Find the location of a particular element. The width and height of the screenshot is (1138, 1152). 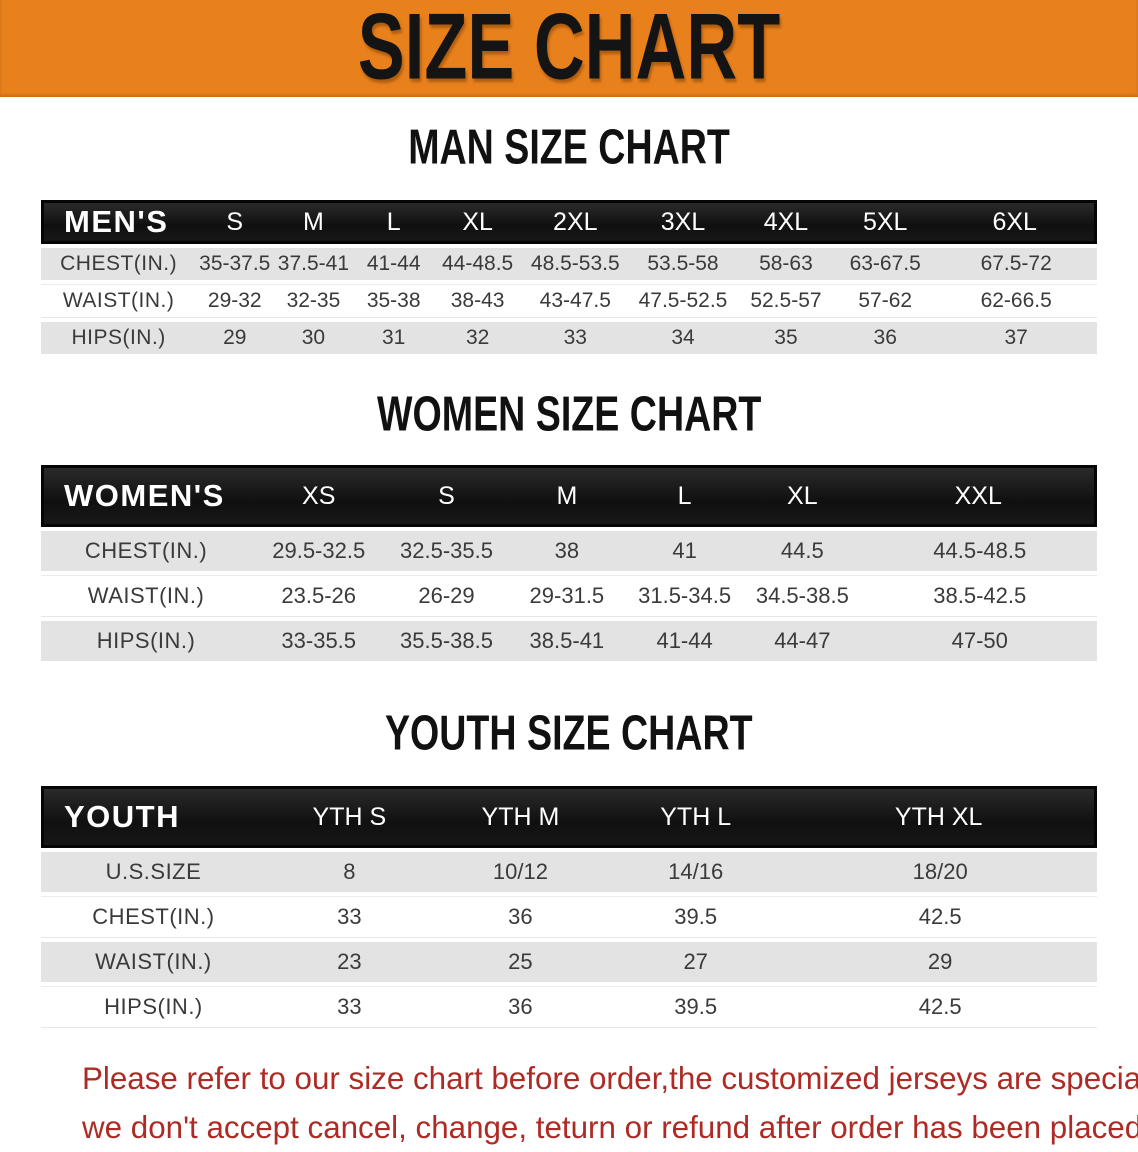

table-row: HIPS(IN.) 33 36 39.5 42.5 is located at coordinates (569, 1007).